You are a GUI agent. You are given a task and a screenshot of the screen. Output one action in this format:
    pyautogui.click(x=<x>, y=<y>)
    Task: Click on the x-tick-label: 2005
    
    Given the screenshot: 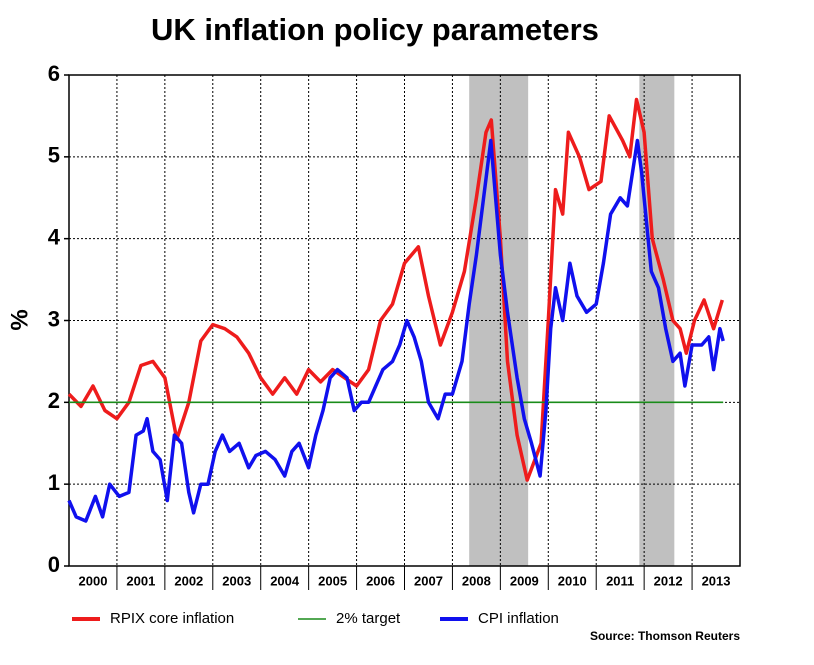 What is the action you would take?
    pyautogui.click(x=332, y=580)
    